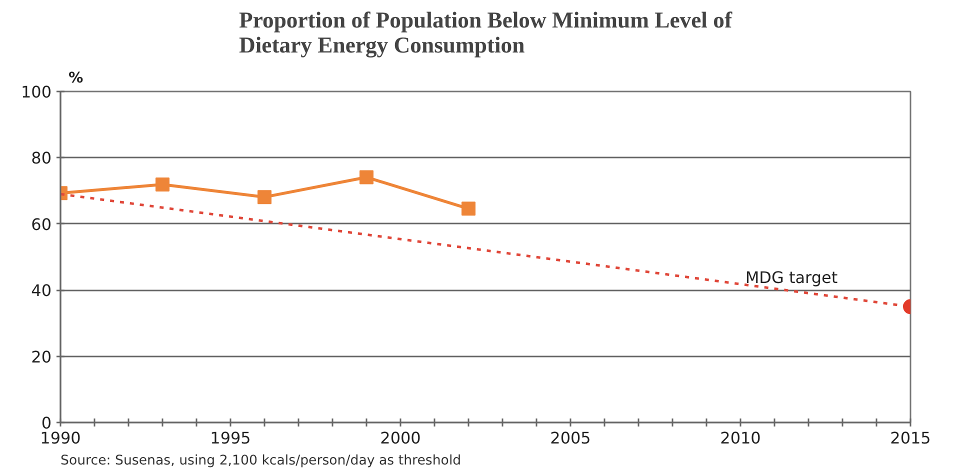 The image size is (955, 473). I want to click on y-tick-label: 40, so click(41, 290).